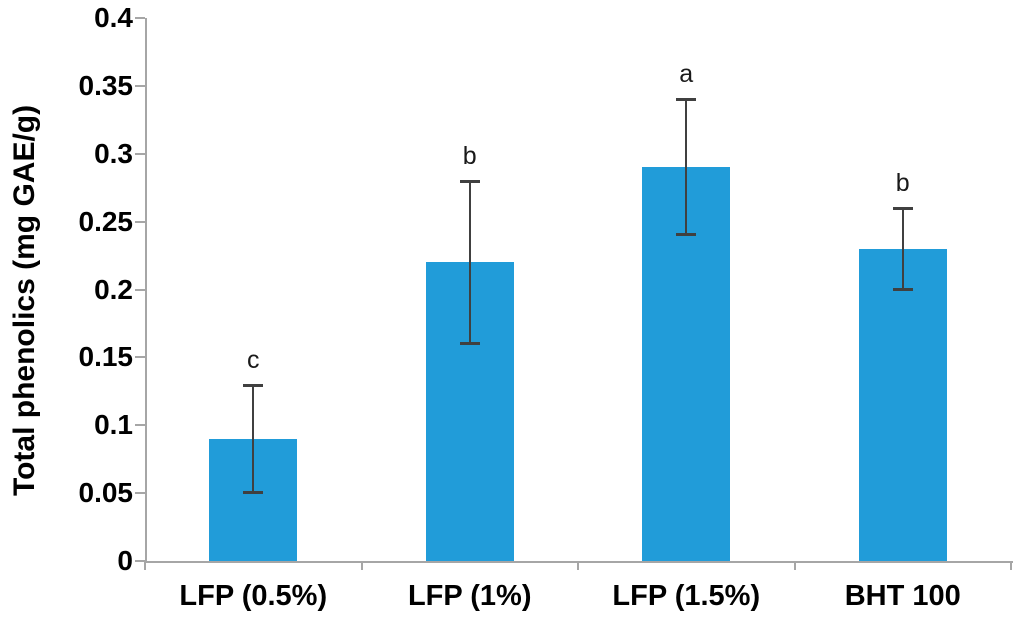 This screenshot has width=1024, height=623. Describe the element at coordinates (902, 404) in the screenshot. I see `bar` at that location.